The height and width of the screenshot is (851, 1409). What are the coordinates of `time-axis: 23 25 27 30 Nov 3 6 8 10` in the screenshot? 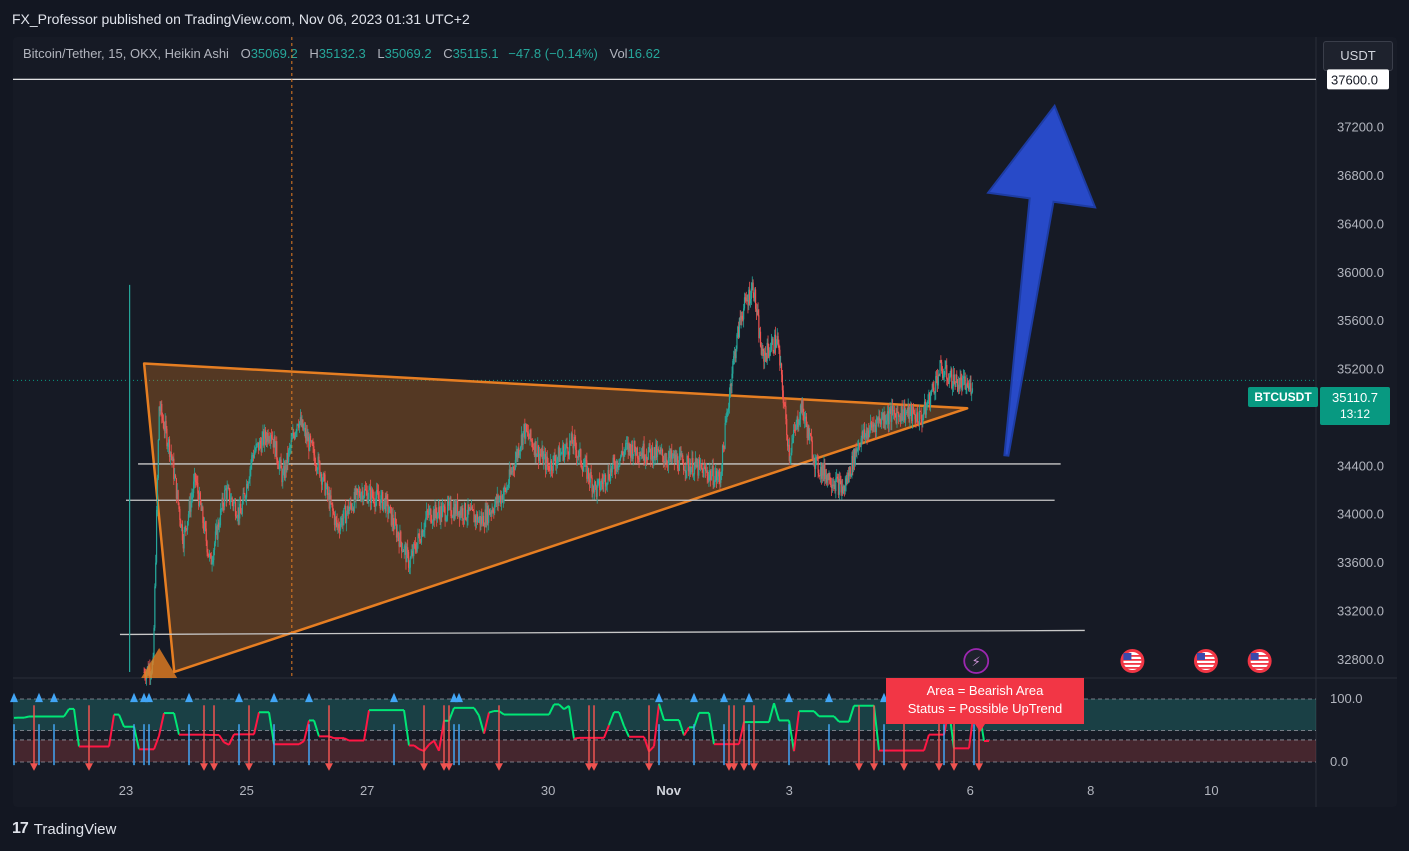 It's located at (669, 790).